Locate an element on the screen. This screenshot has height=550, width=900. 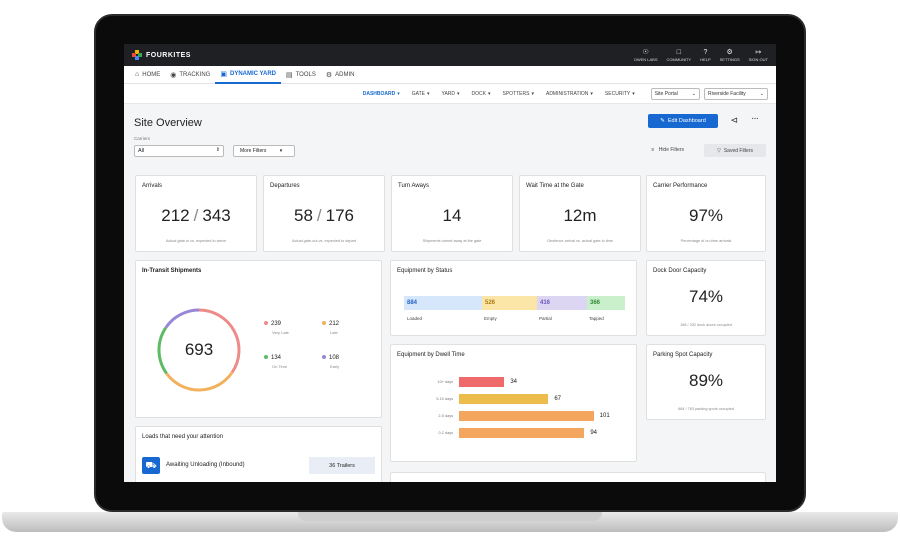
brand-menu-help: ? HELP is located at coordinates (705, 55).